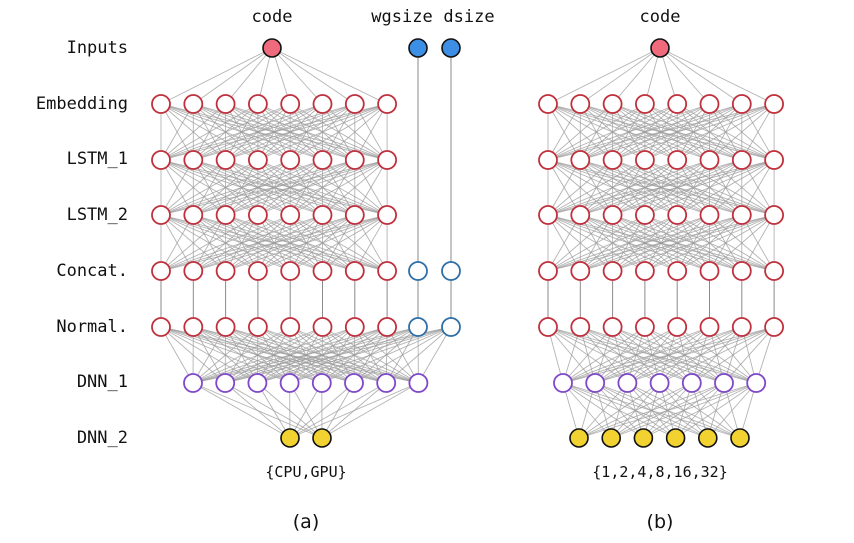  Describe the element at coordinates (97, 159) in the screenshot. I see `layer-label-lstm-1: LSTM_1` at that location.